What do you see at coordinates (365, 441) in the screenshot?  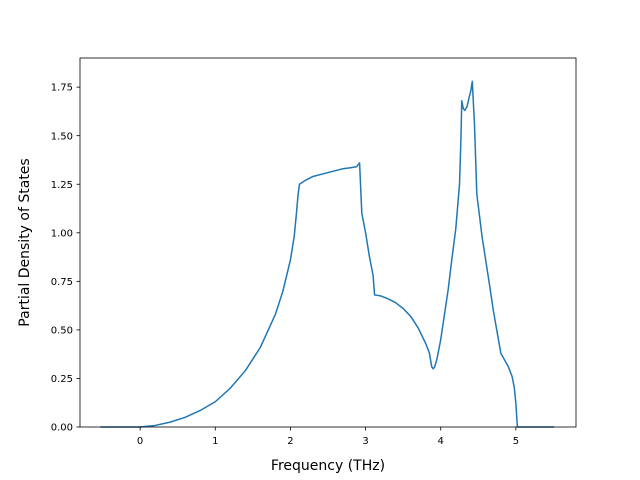 I see `x-tick-label: 3` at bounding box center [365, 441].